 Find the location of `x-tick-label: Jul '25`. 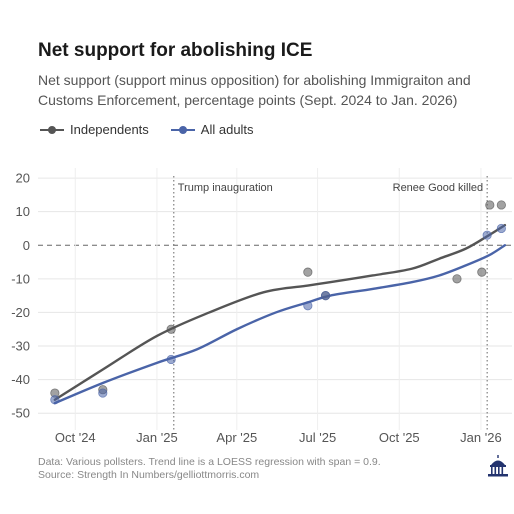

x-tick-label: Jul '25 is located at coordinates (317, 437).